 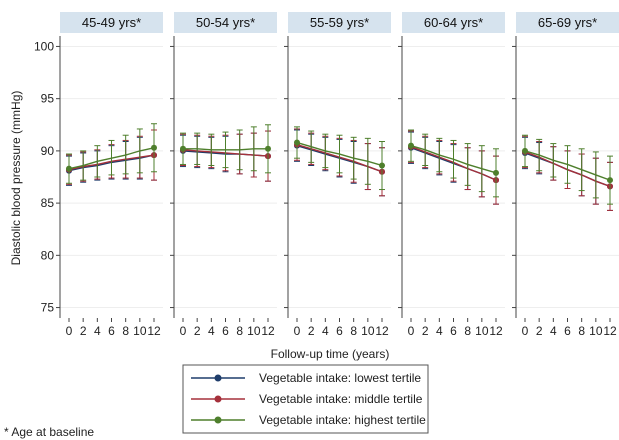 What do you see at coordinates (340, 378) in the screenshot?
I see `legend-label: Vegetable intake: lowest tertile` at bounding box center [340, 378].